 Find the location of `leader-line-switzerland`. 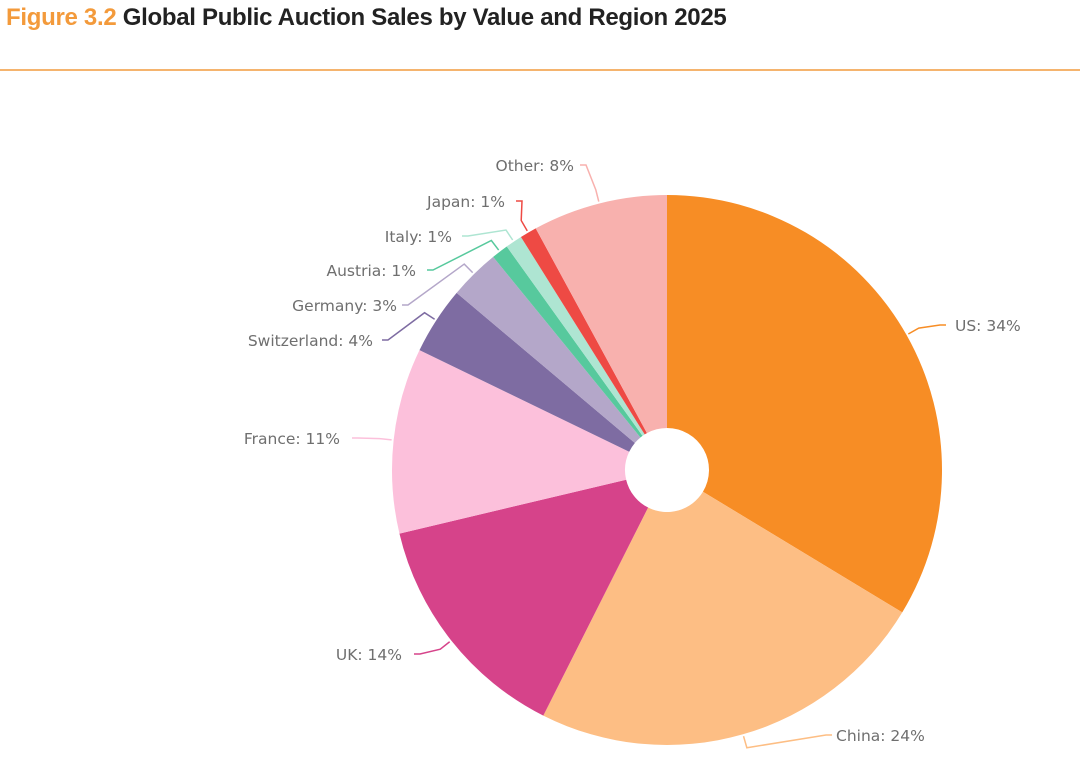

leader-line-switzerland is located at coordinates (409, 326).